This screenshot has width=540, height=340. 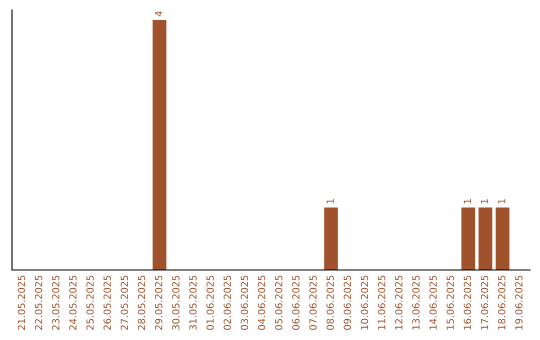 I want to click on x-tick-label: 09.06.2025, so click(x=348, y=303).